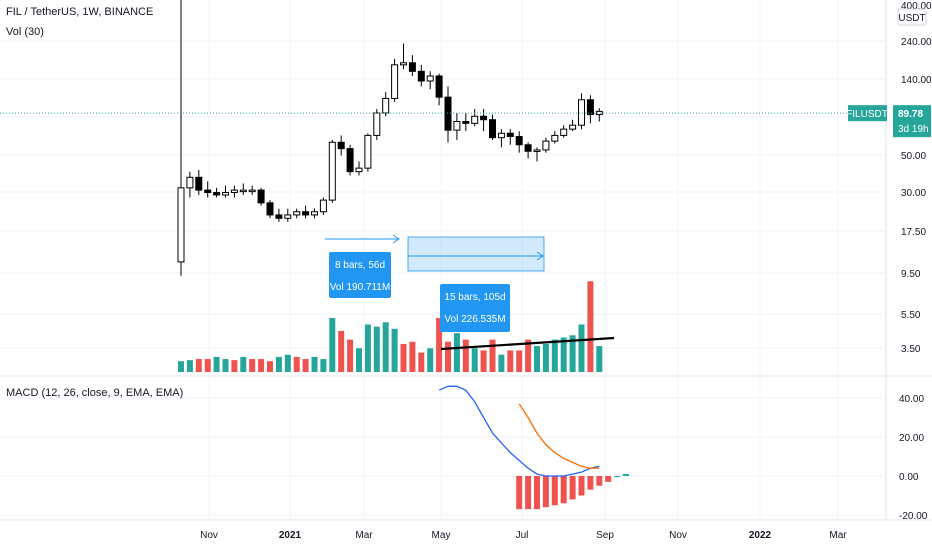 This screenshot has width=932, height=555. Describe the element at coordinates (25, 32) in the screenshot. I see `volume-legend: Vol (30)` at that location.